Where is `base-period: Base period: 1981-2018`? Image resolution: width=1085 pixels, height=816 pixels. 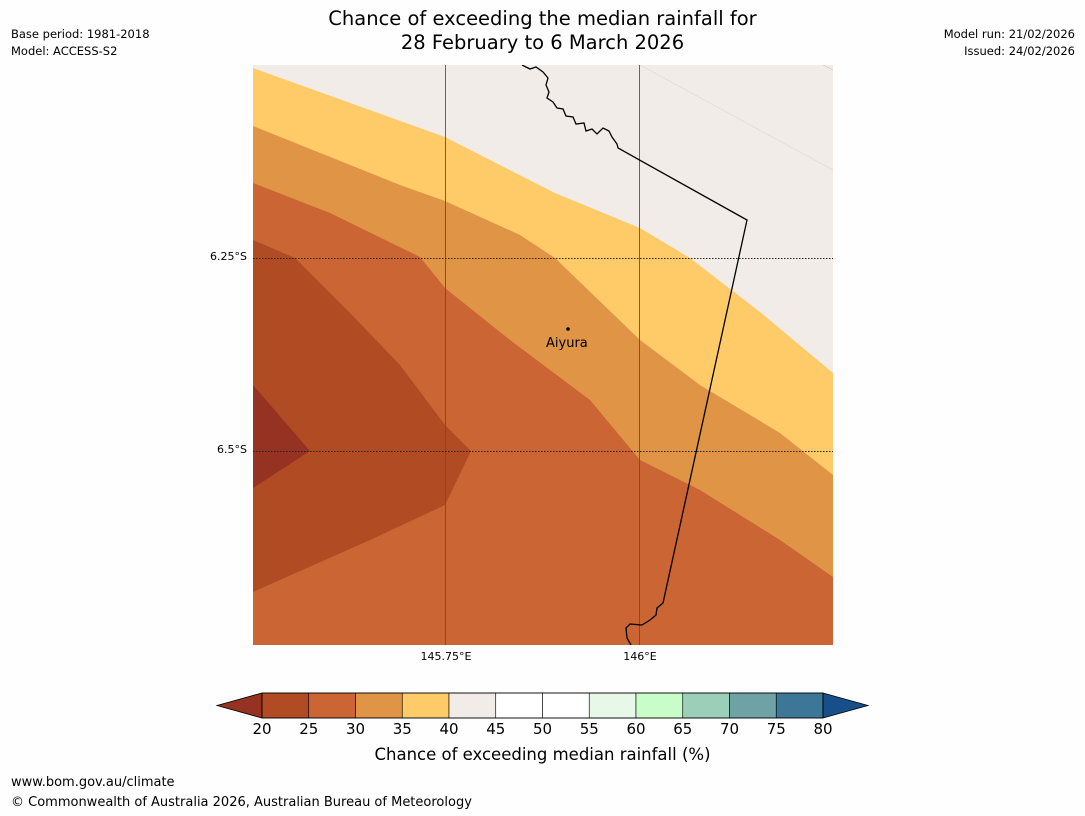 base-period: Base period: 1981-2018 is located at coordinates (80, 34).